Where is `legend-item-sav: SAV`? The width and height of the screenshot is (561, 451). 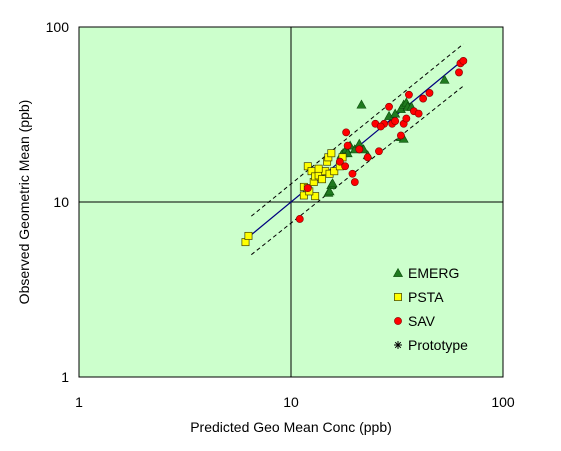
legend-item-sav: SAV is located at coordinates (415, 321).